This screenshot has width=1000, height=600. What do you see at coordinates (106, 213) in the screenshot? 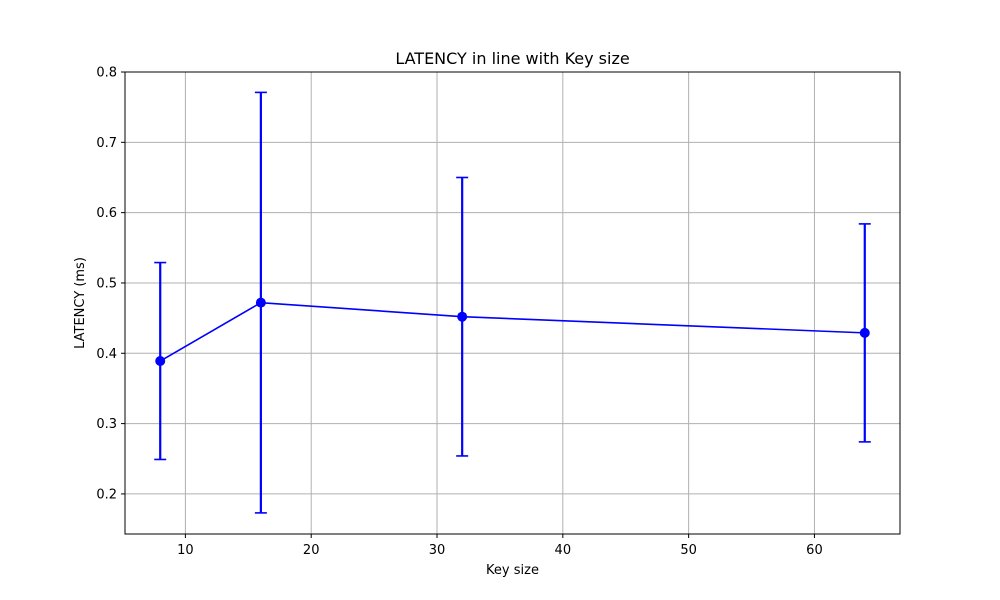
I see `y-tick-label: 0.6` at bounding box center [106, 213].